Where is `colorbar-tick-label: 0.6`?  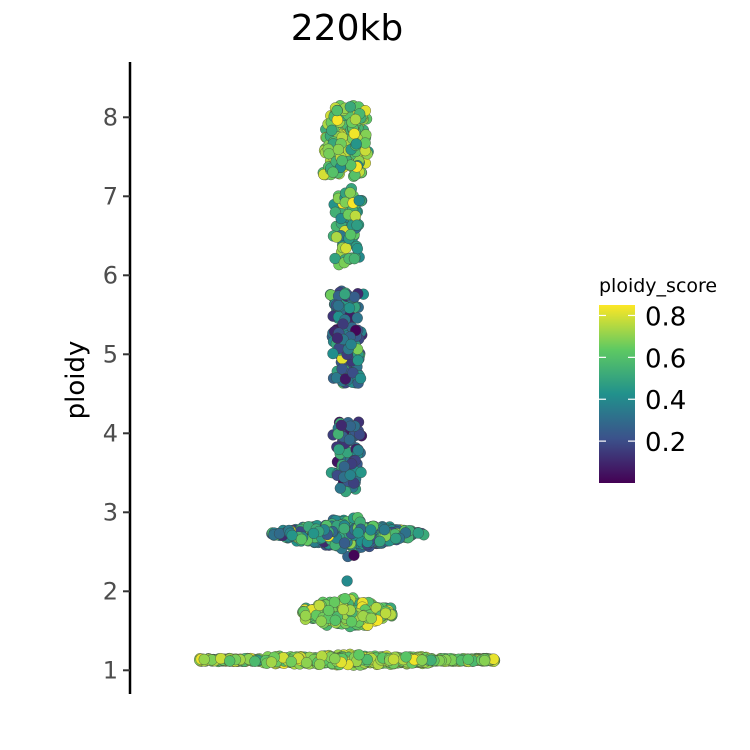
colorbar-tick-label: 0.6 is located at coordinates (665, 359).